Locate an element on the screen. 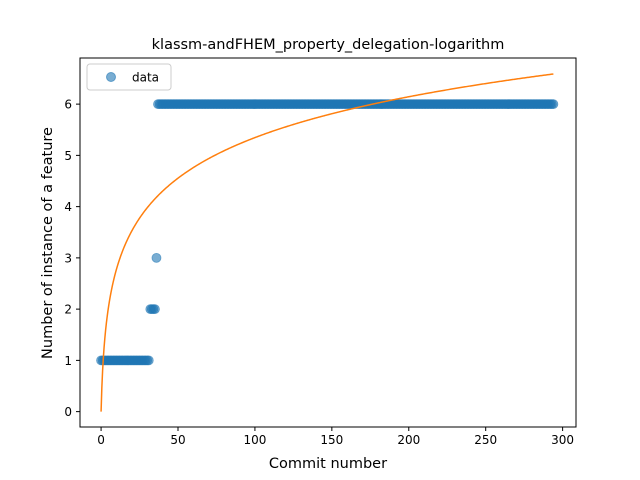  y-tick-label: 3 is located at coordinates (68, 258).